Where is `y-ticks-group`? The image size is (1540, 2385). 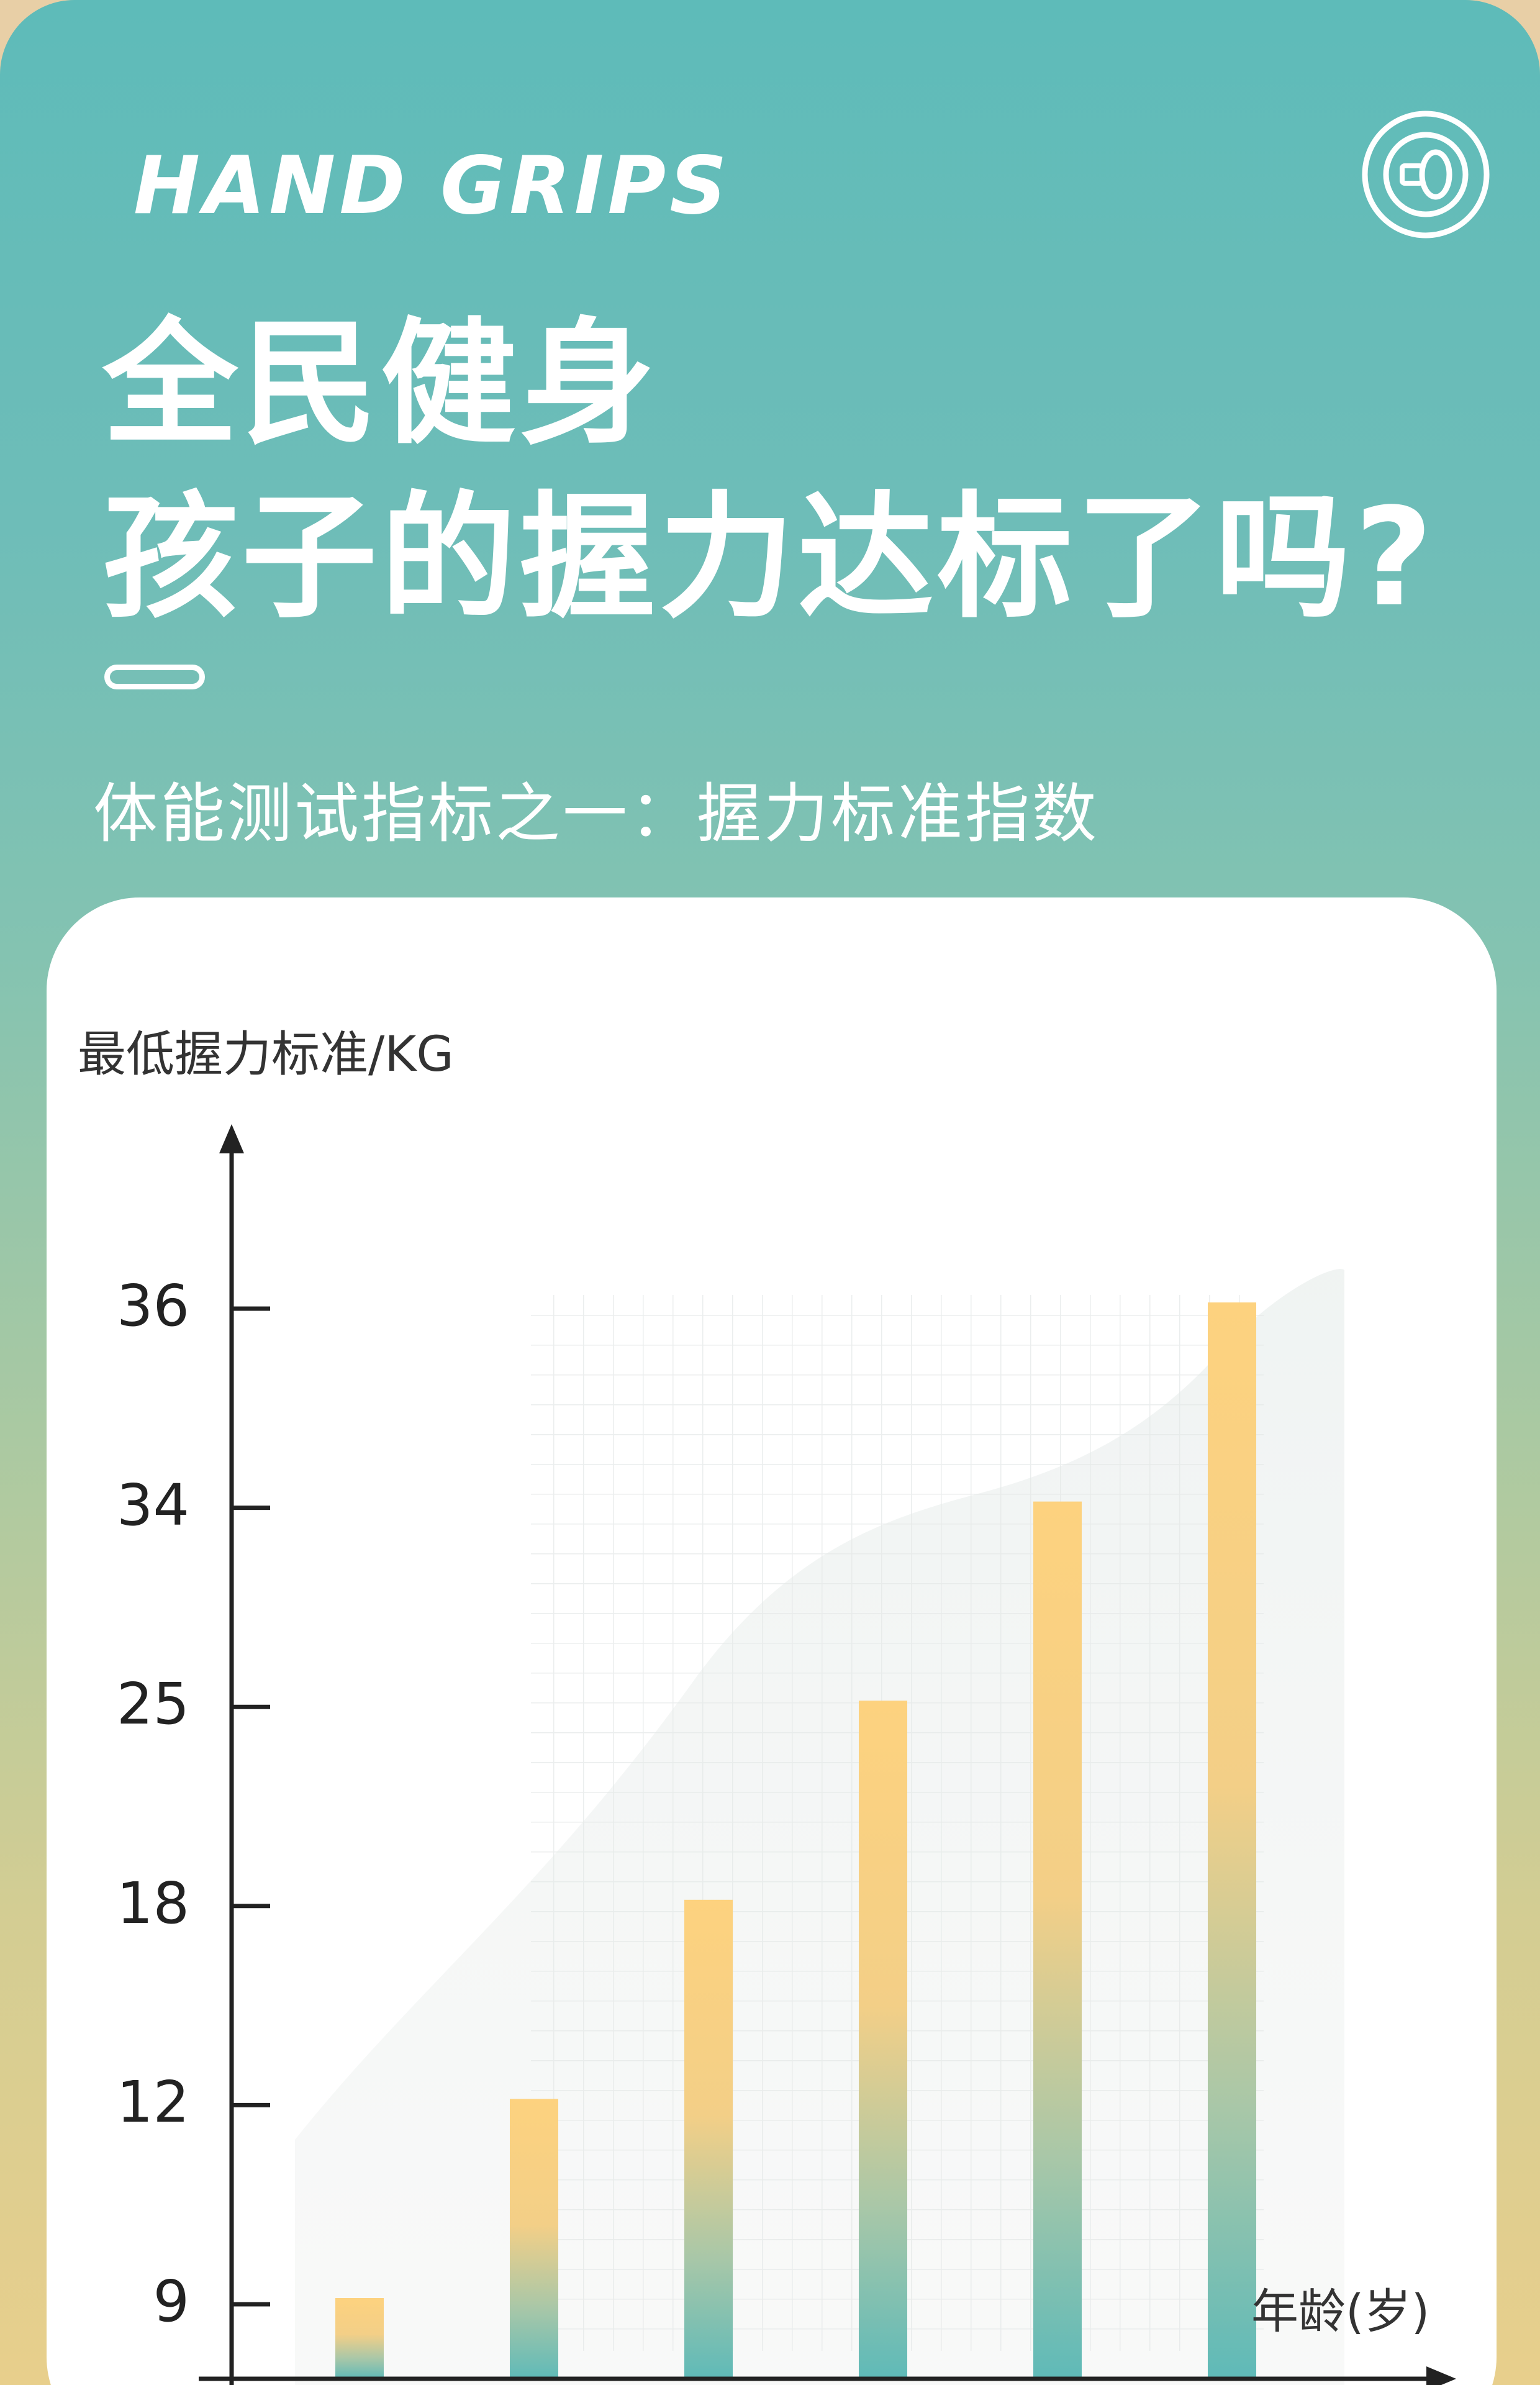
y-ticks-group is located at coordinates (251, 1807).